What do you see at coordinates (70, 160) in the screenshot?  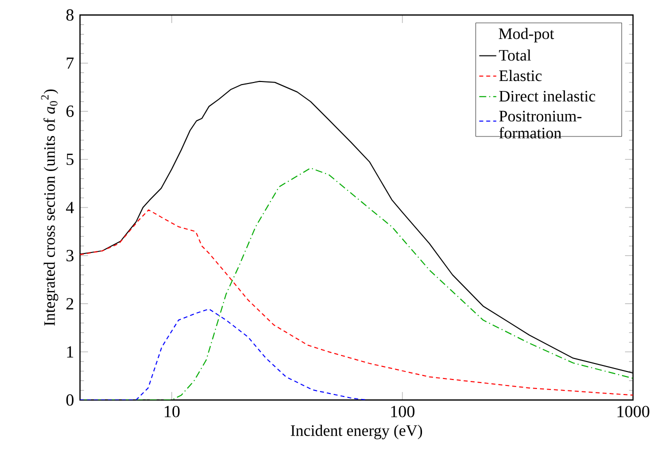 I see `y-tick-label: 5` at bounding box center [70, 160].